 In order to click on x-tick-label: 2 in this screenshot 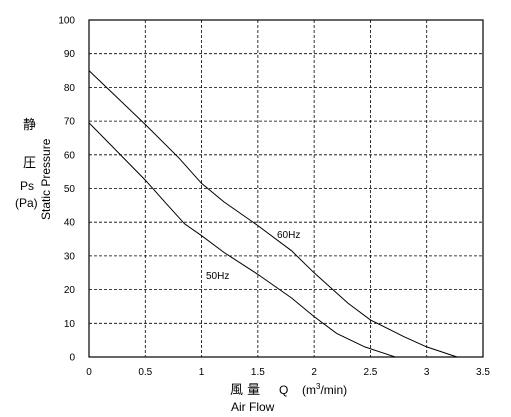, I will do `click(314, 372)`.